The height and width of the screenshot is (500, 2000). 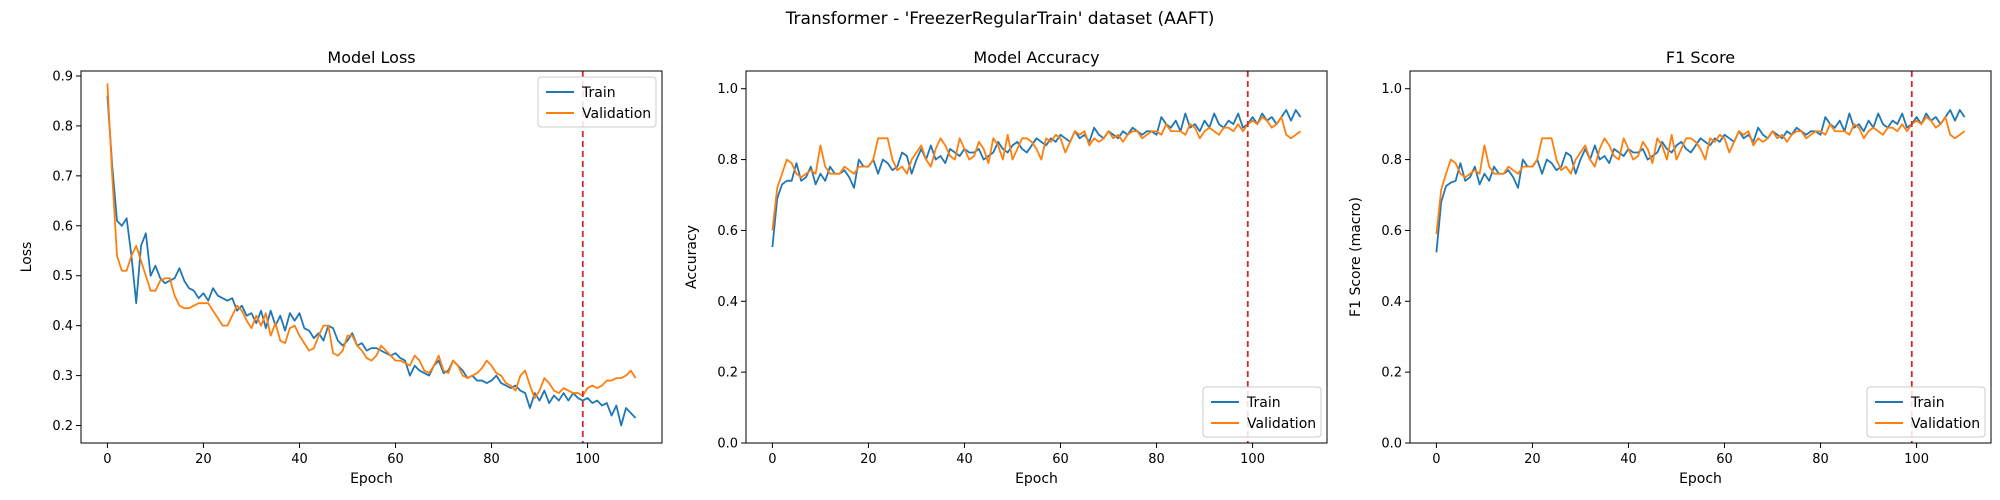 I want to click on y-tick-label: 0.9, so click(x=62, y=76).